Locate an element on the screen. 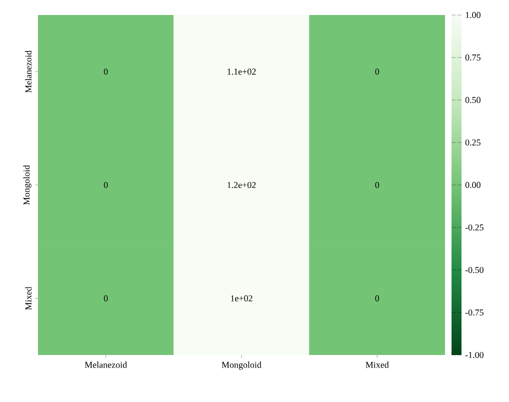 The image size is (509, 402). x-tick-label: Mixed is located at coordinates (377, 365).